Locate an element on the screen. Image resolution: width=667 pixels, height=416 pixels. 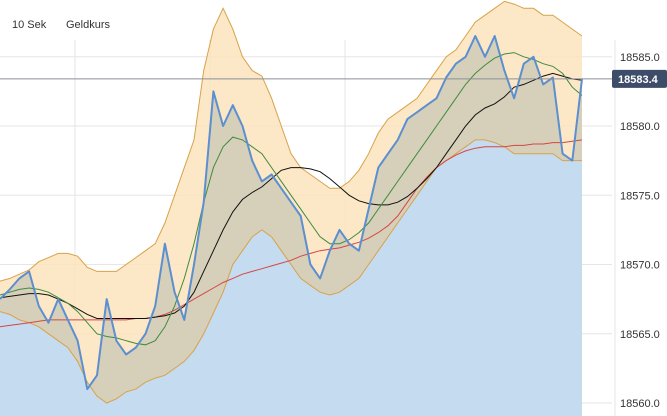
current-price-badge is located at coordinates (639, 78).